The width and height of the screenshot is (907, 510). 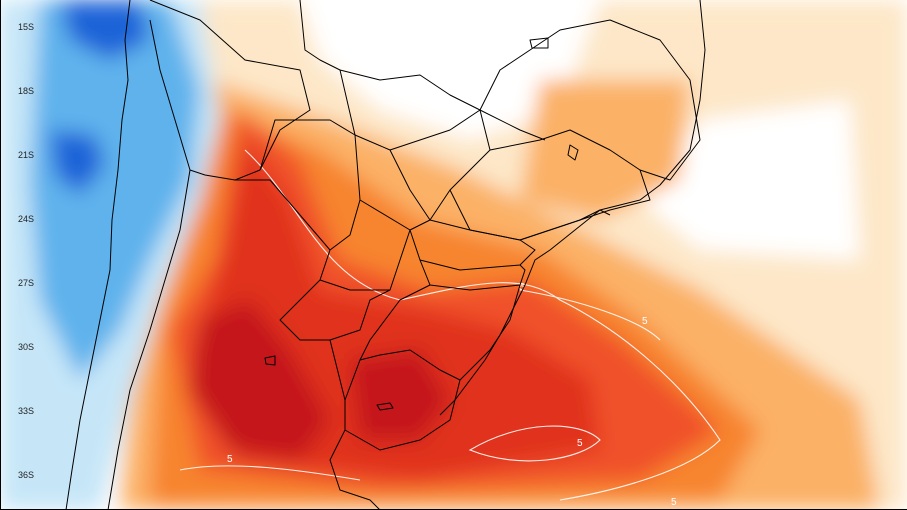 What do you see at coordinates (26, 411) in the screenshot?
I see `lat-label-33s: 33S` at bounding box center [26, 411].